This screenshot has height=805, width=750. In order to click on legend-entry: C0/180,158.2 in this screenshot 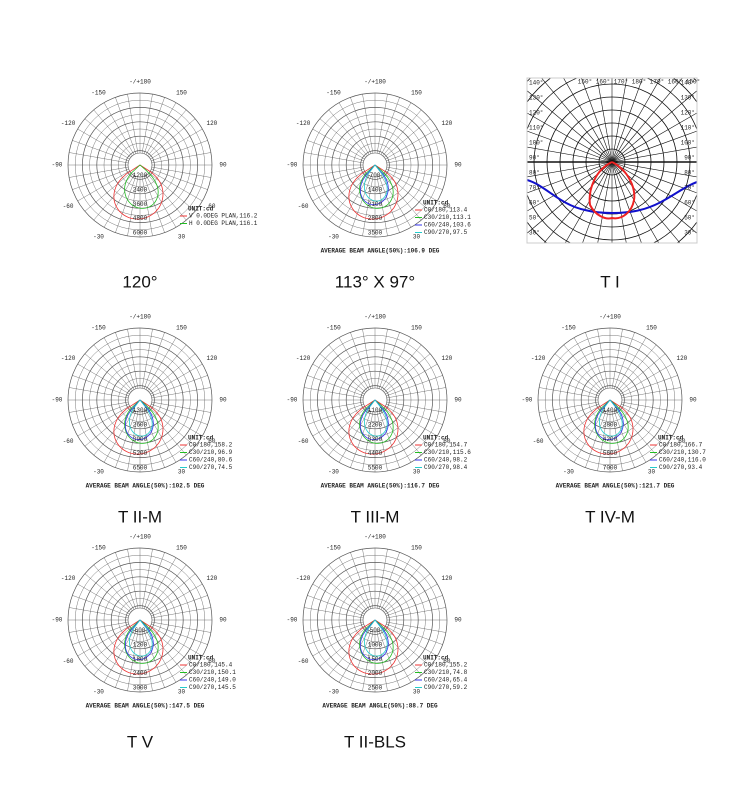, I will do `click(211, 445)`.